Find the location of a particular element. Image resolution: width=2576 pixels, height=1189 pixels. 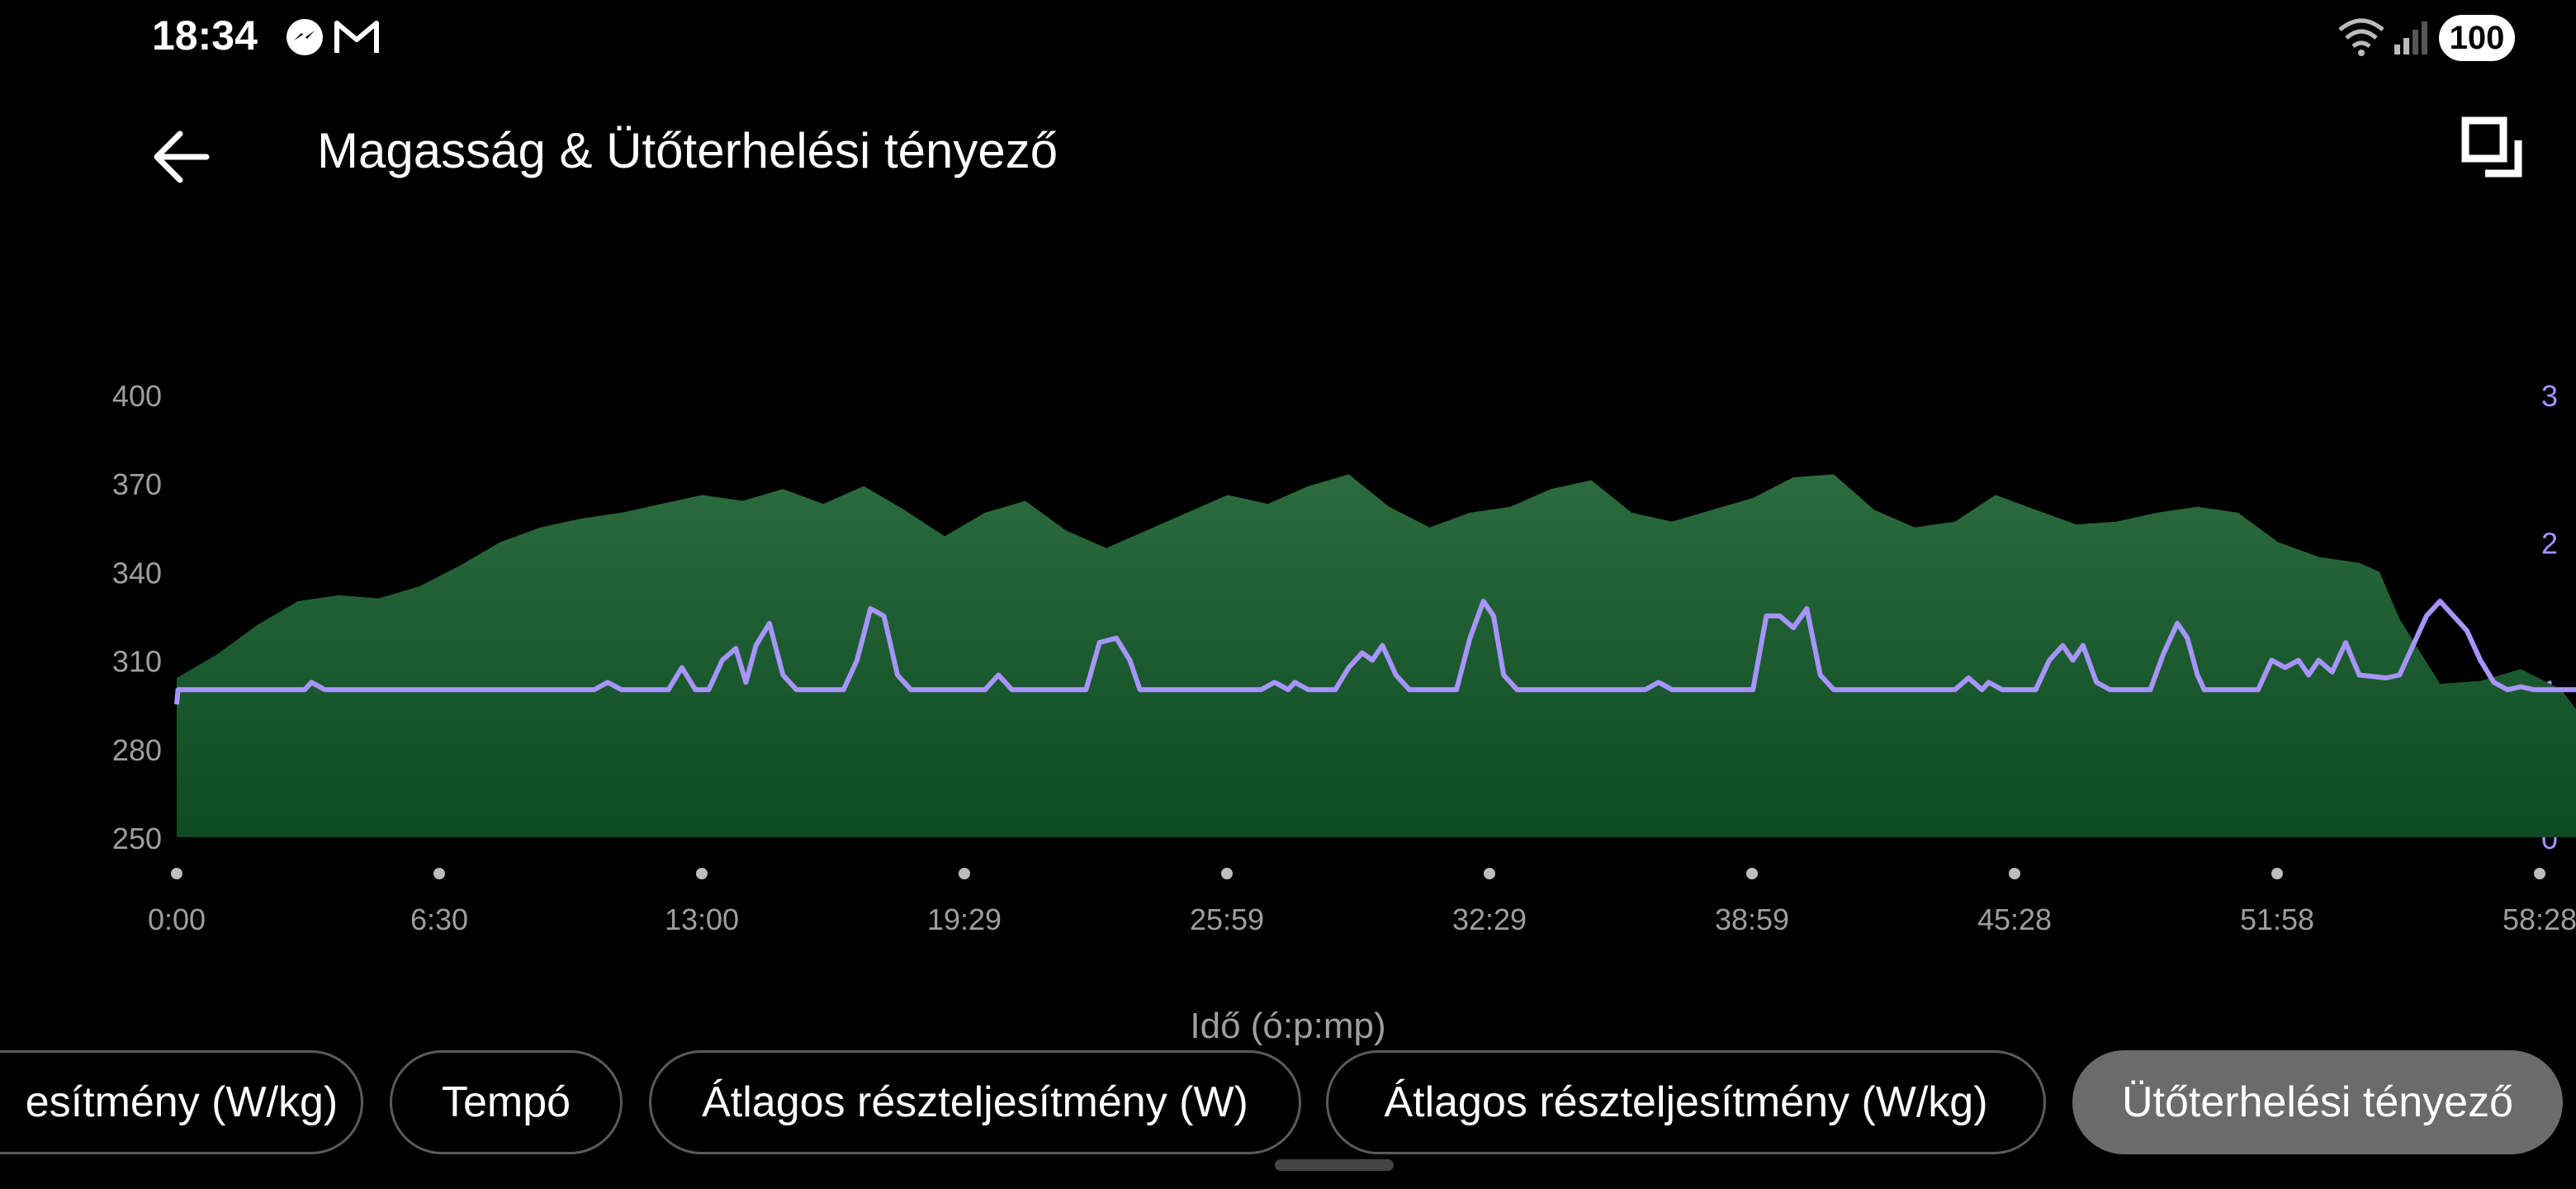

arrow-left-icon is located at coordinates (182, 156).